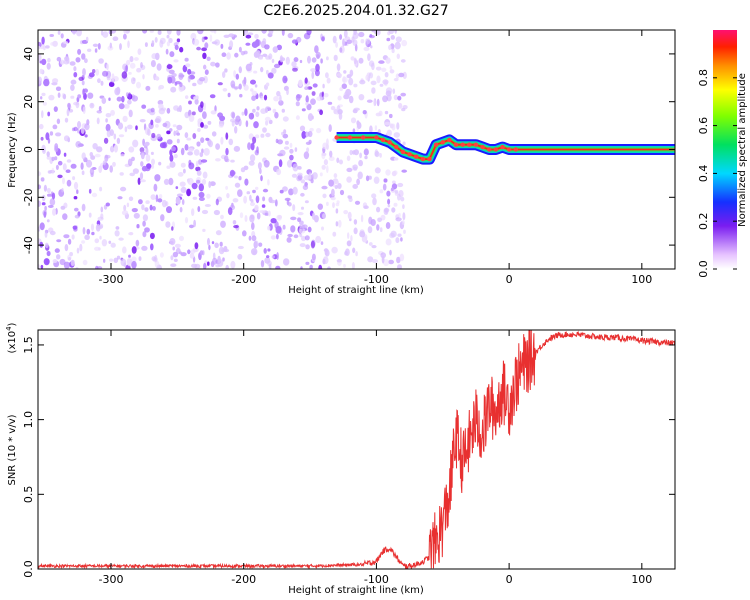  Describe the element at coordinates (28, 102) in the screenshot. I see `spectrogram-y-tick-label: 20` at that location.